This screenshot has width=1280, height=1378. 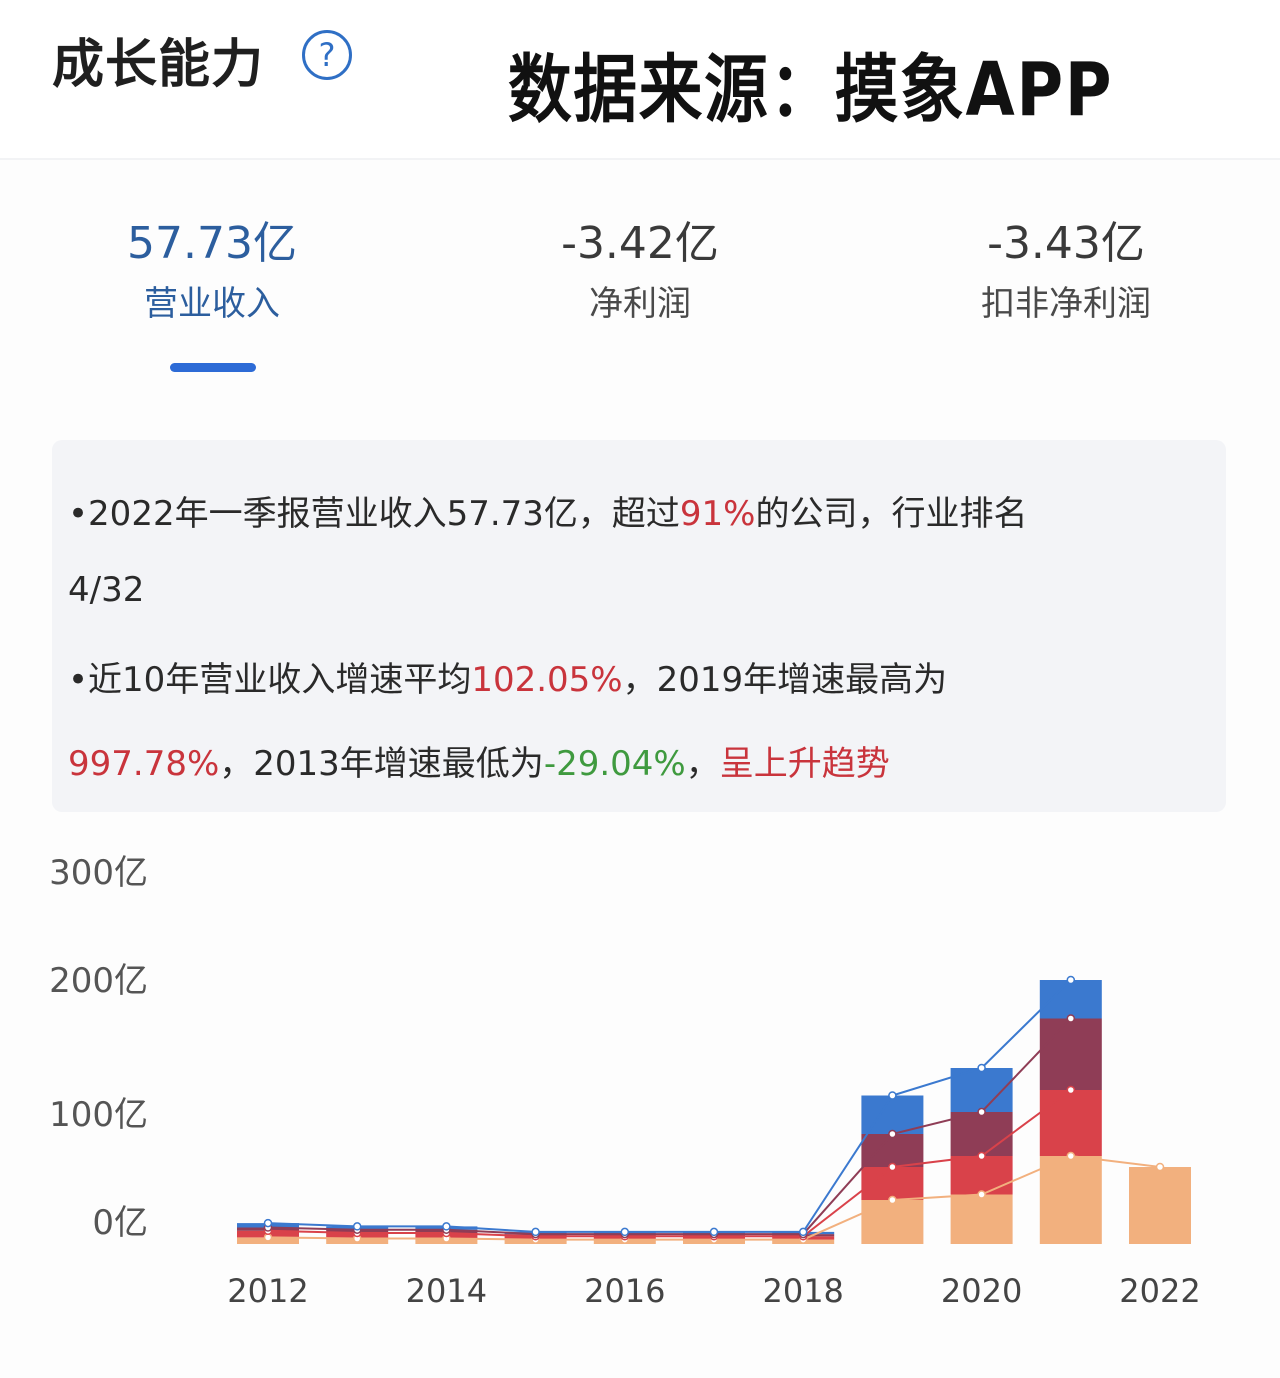 I want to click on summary-line-2: 4/32, so click(x=106, y=590).